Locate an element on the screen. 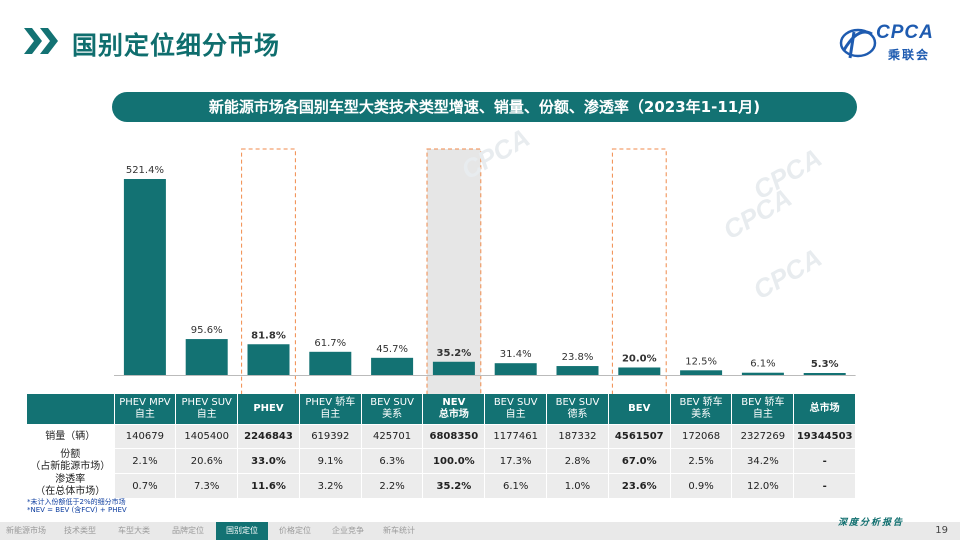 The width and height of the screenshot is (960, 540). data-label: 31.4% is located at coordinates (516, 354).